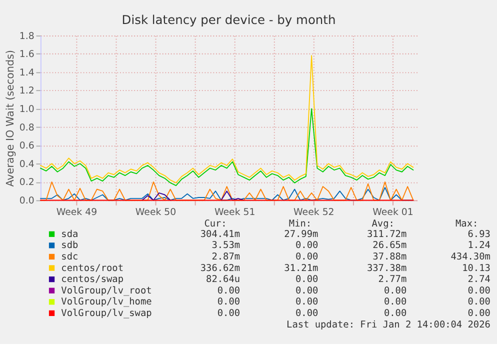  I want to click on text: 37.88m, so click(389, 257).